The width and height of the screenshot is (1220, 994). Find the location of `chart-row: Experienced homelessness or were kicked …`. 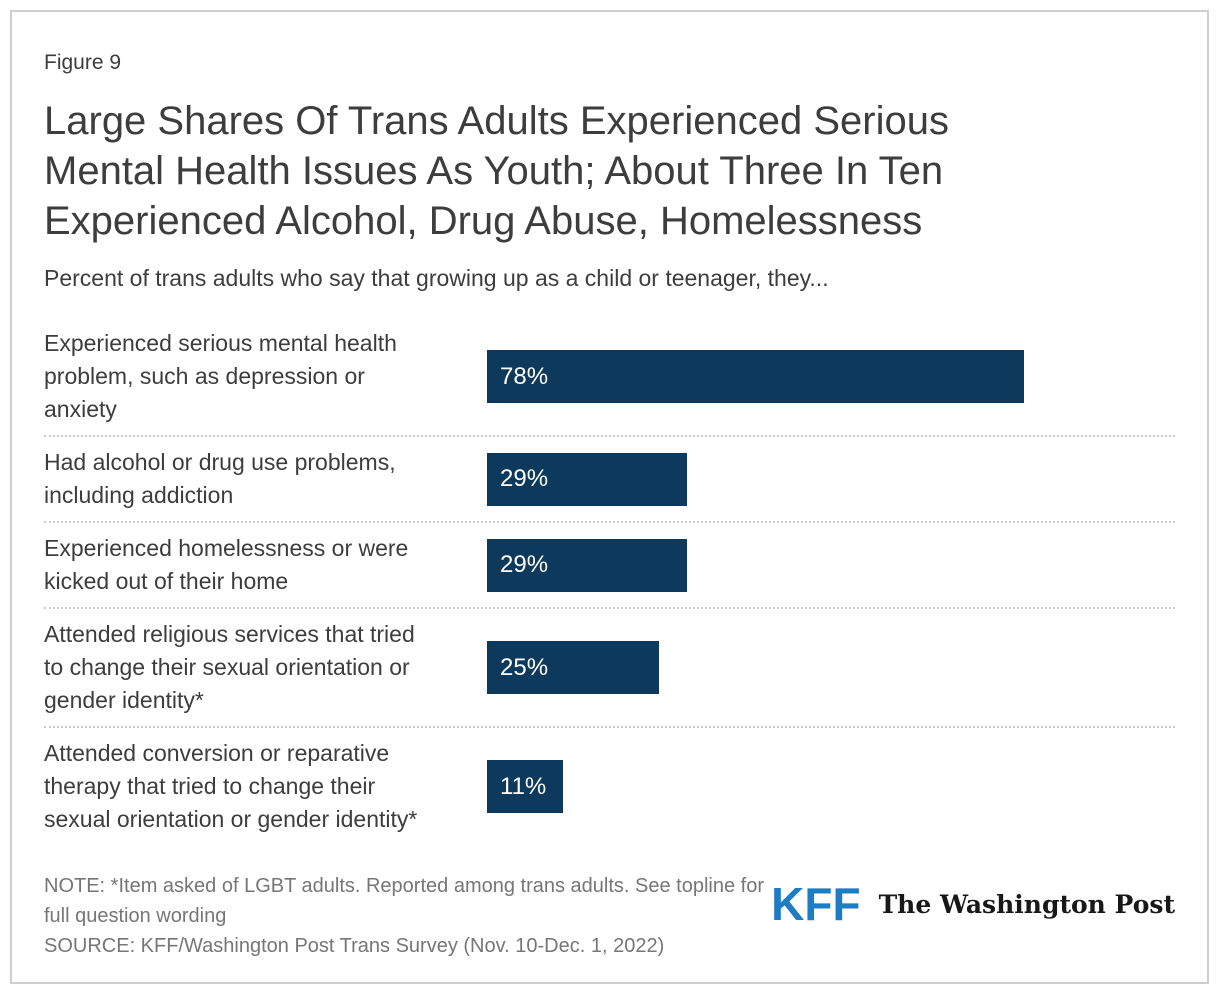

chart-row: Experienced homelessness or were kicked … is located at coordinates (609, 566).